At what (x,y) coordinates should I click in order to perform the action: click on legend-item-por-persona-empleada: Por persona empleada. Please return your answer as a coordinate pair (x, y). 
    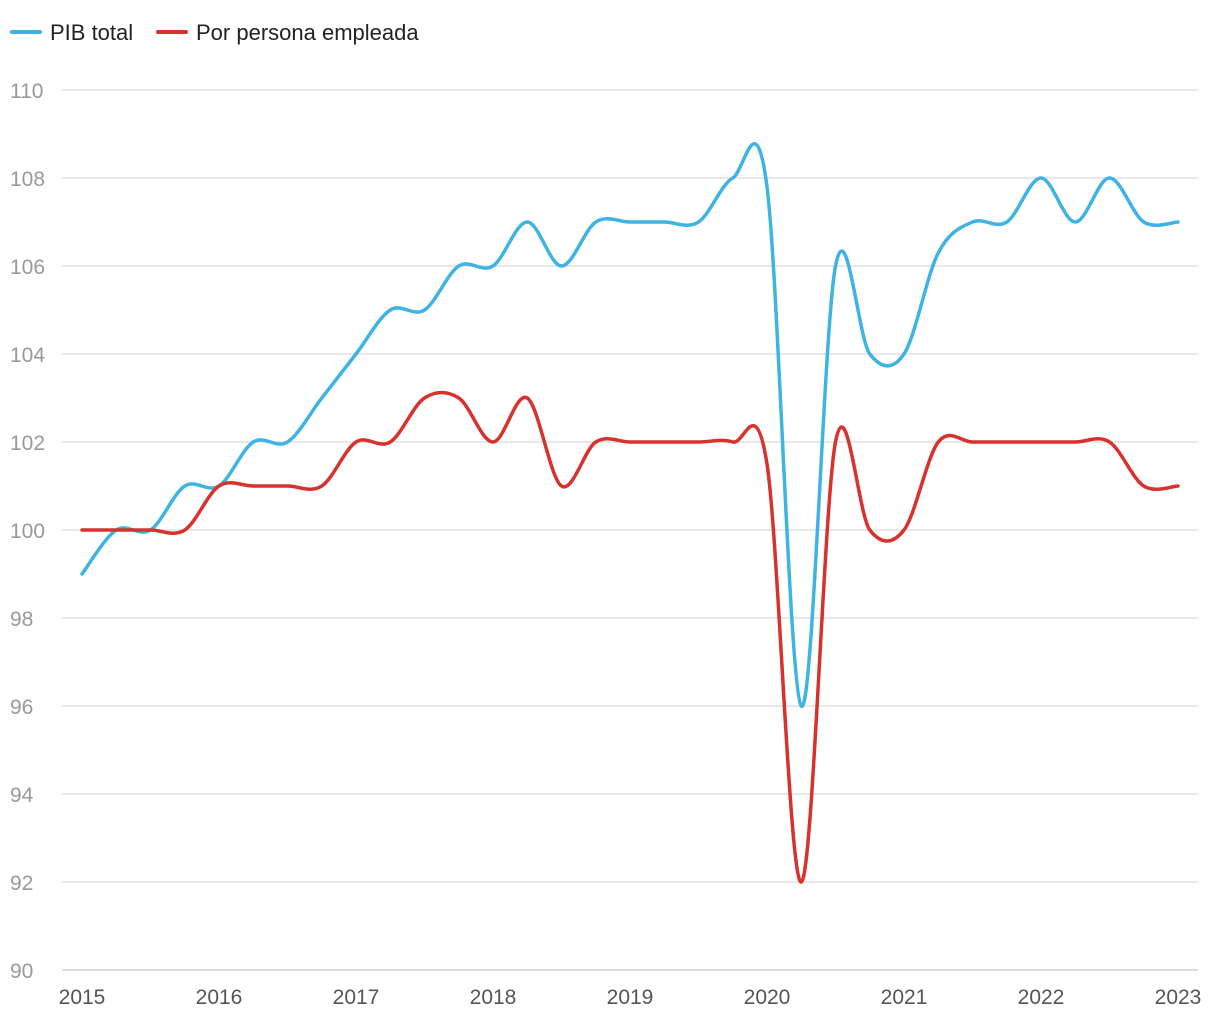
    Looking at the image, I should click on (287, 32).